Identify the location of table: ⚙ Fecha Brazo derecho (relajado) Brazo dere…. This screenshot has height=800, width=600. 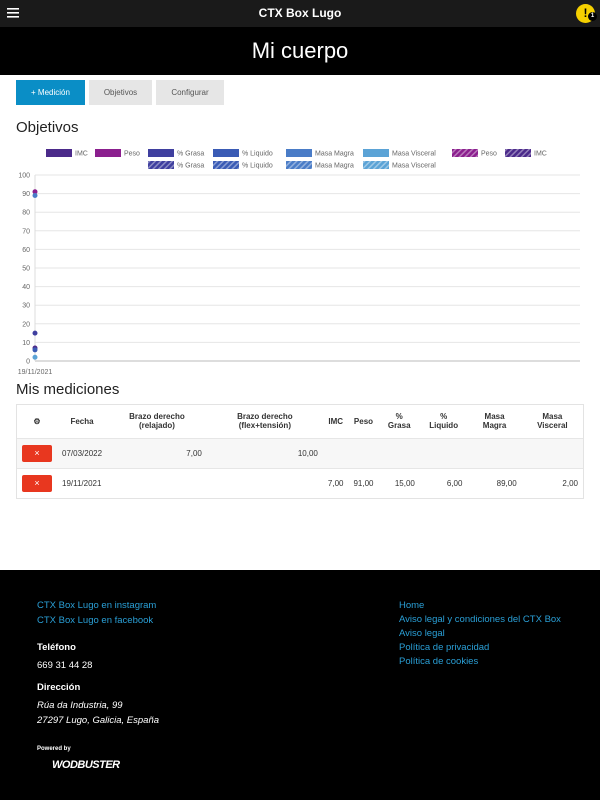
(300, 451).